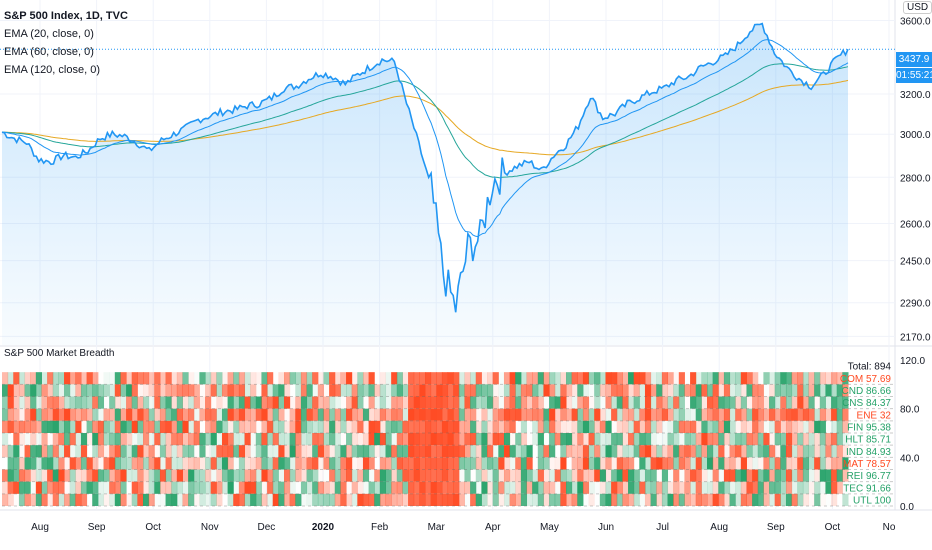  Describe the element at coordinates (380, 527) in the screenshot. I see `time-tick-label: Feb` at that location.